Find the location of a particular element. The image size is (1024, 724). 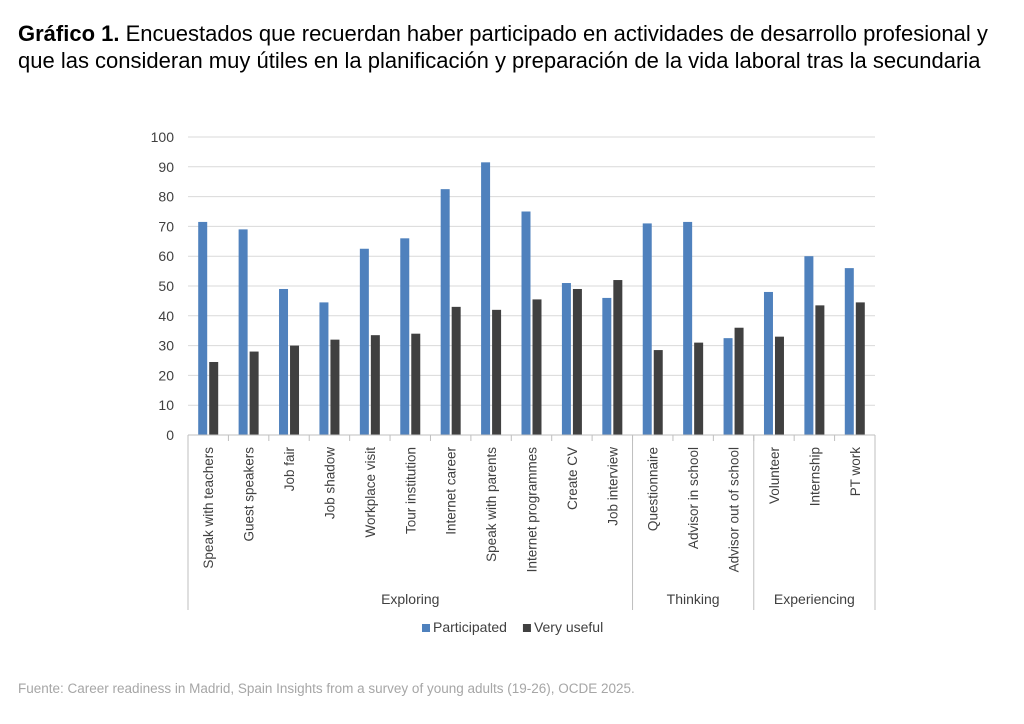

legend: Participated Very useful is located at coordinates (512, 627).